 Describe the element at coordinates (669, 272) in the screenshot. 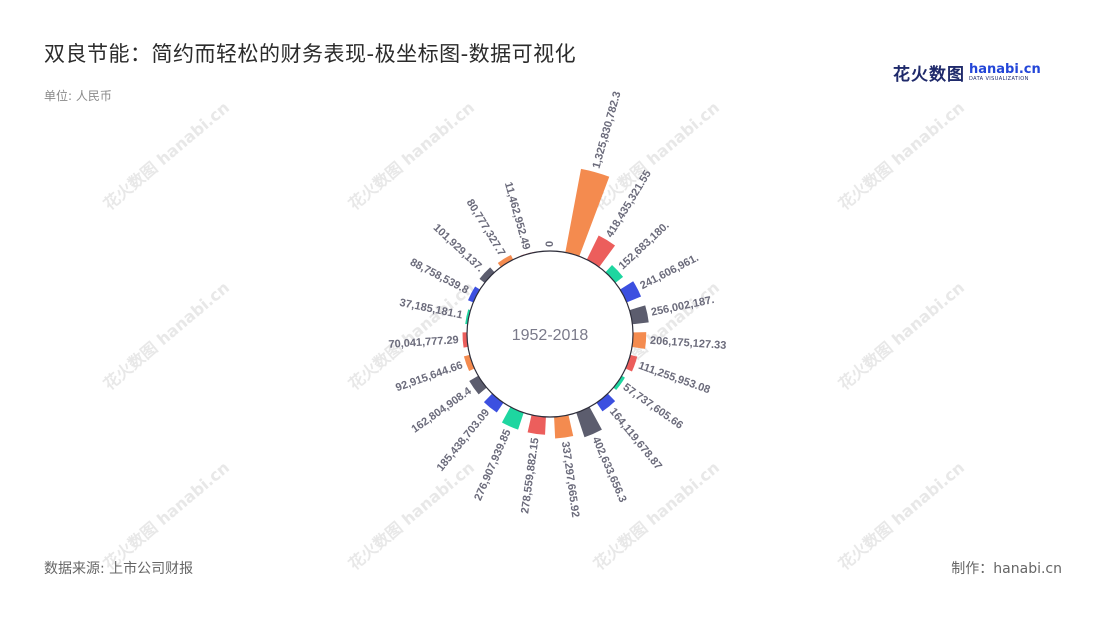

I see `bar-label-4: 241,606,961.` at that location.